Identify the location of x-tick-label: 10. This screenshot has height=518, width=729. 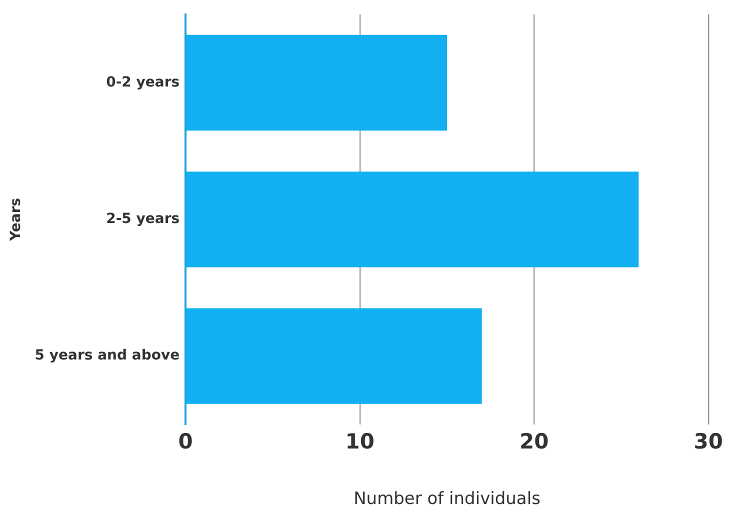
(359, 441).